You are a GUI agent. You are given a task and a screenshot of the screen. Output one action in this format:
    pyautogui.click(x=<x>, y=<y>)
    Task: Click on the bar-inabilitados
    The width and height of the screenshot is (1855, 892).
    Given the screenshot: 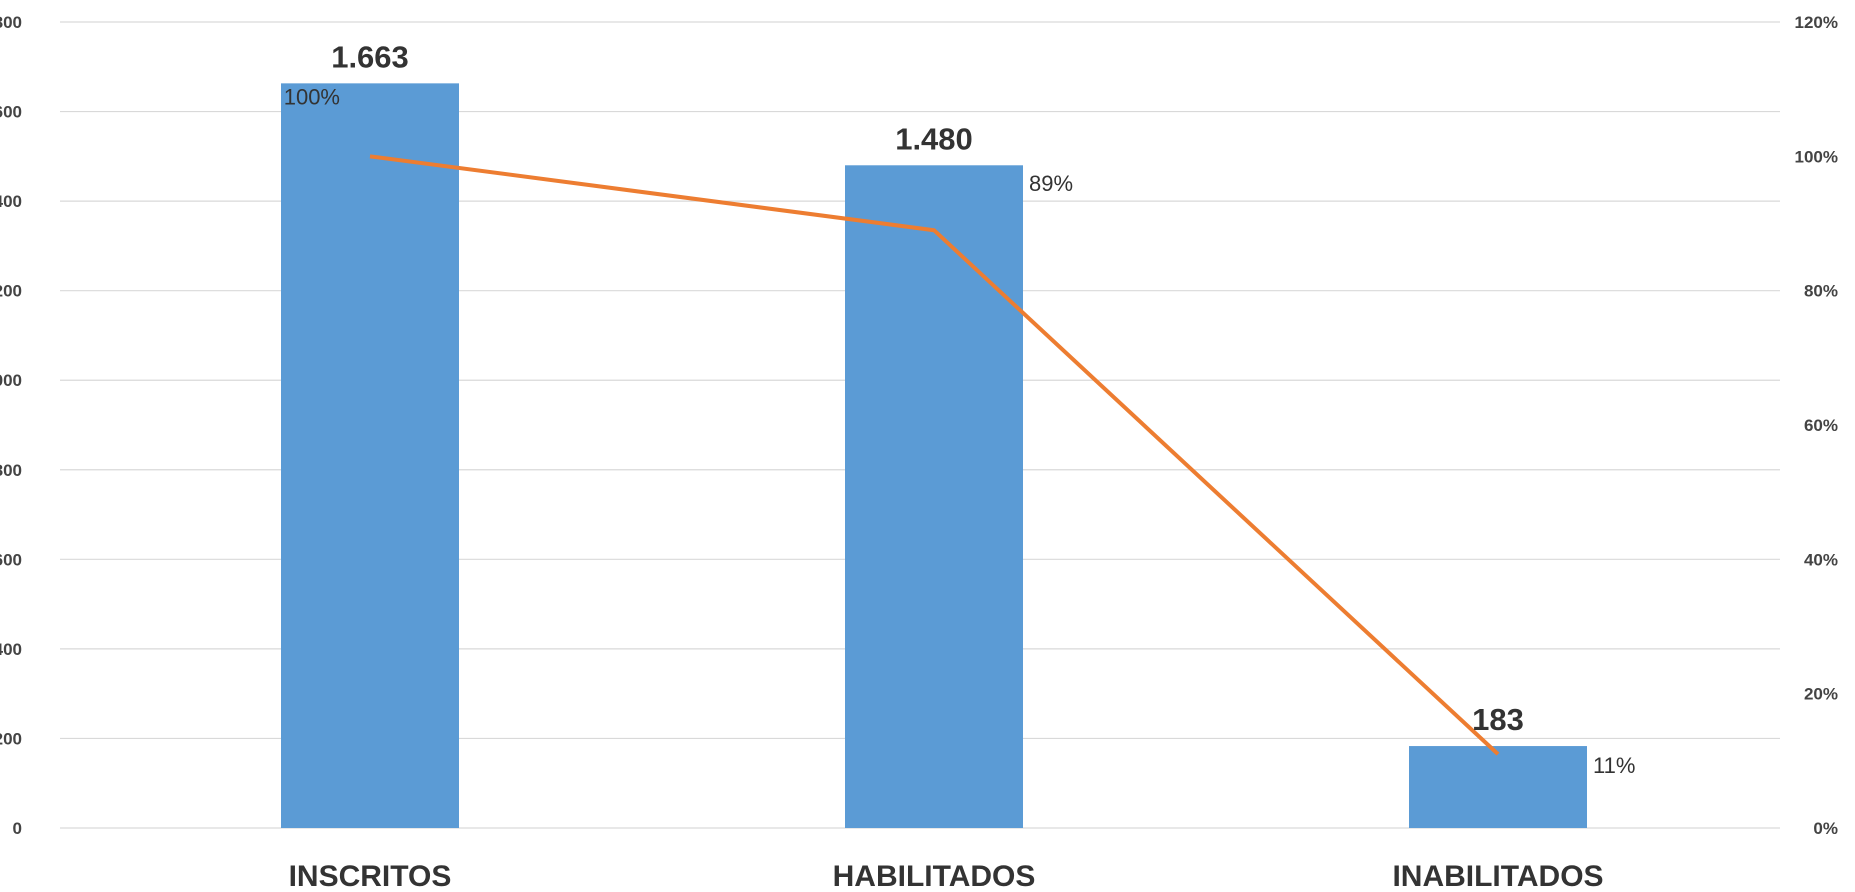 What is the action you would take?
    pyautogui.click(x=1498, y=787)
    